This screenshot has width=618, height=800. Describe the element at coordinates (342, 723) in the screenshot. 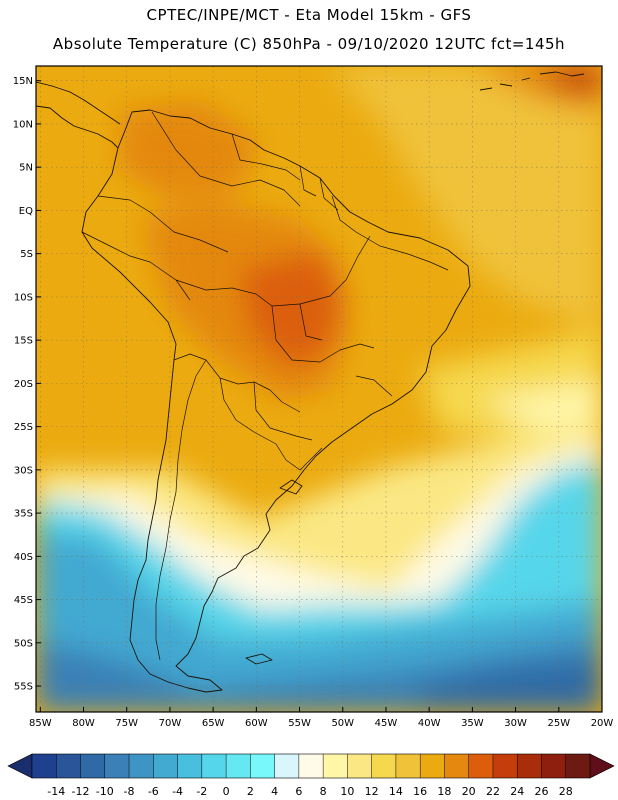

I see `lon-label: 50W` at that location.